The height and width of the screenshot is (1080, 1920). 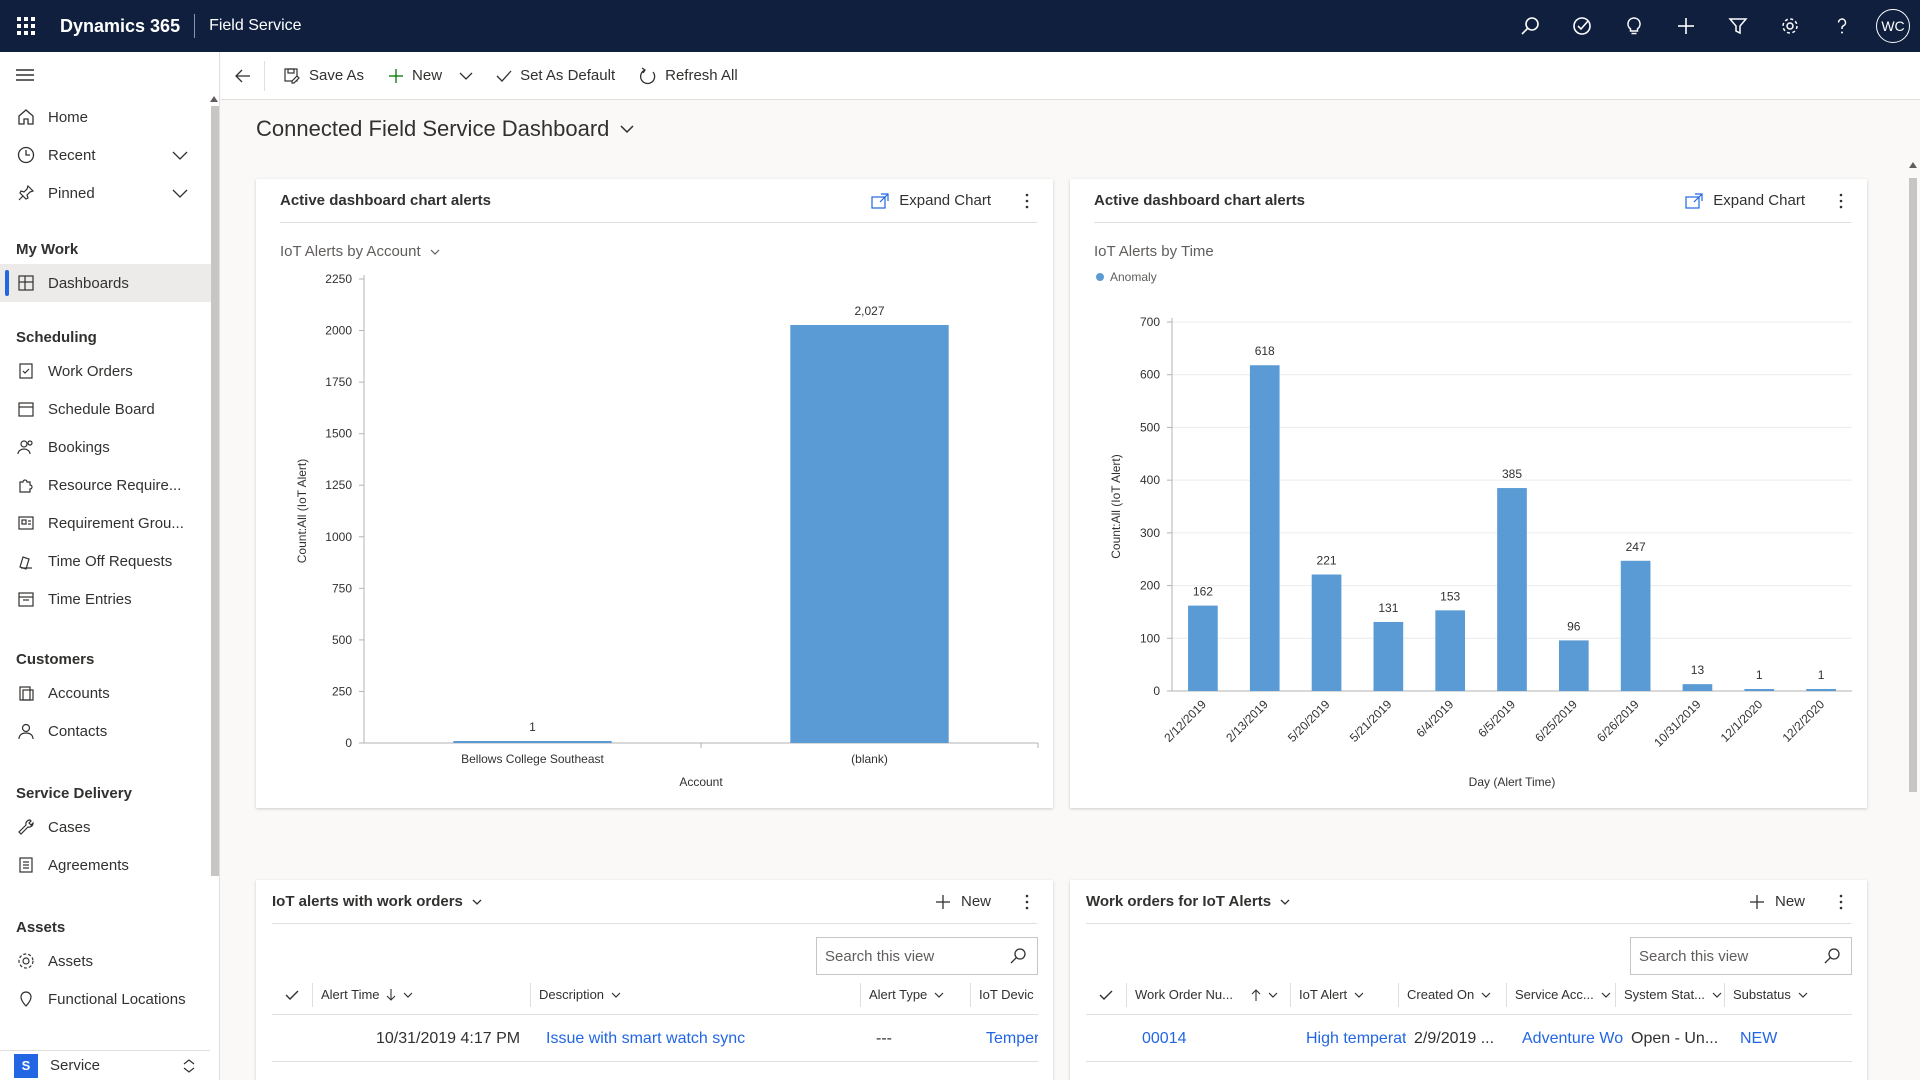 I want to click on cell-iot-device-link: Temper, so click(x=1012, y=1038).